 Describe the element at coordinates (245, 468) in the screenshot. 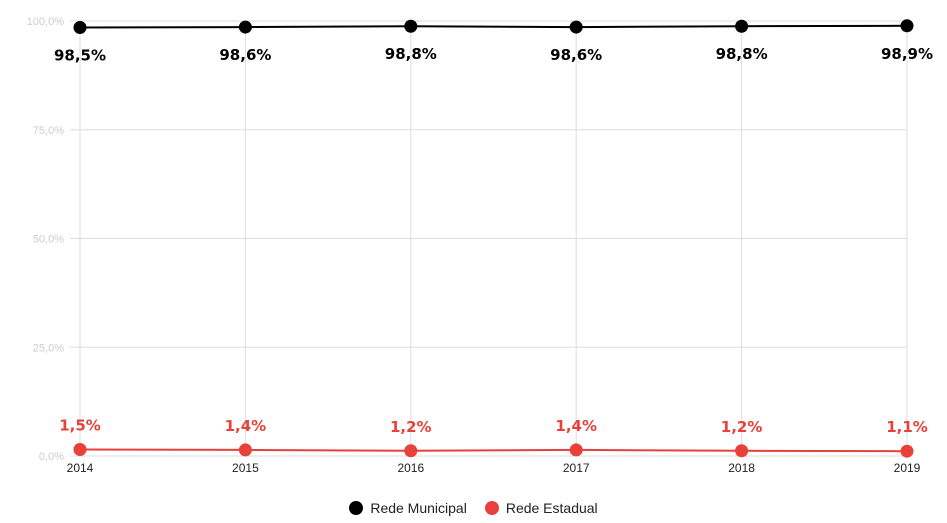

I see `x-tick-label: 2015` at that location.